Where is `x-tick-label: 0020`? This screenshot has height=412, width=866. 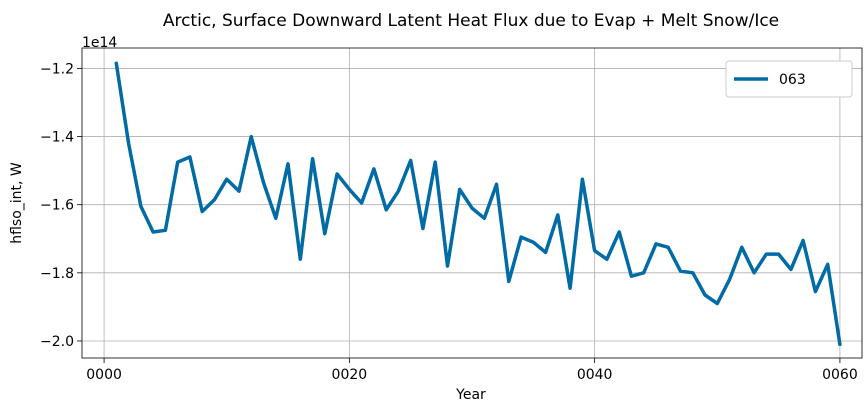
x-tick-label: 0020 is located at coordinates (350, 375).